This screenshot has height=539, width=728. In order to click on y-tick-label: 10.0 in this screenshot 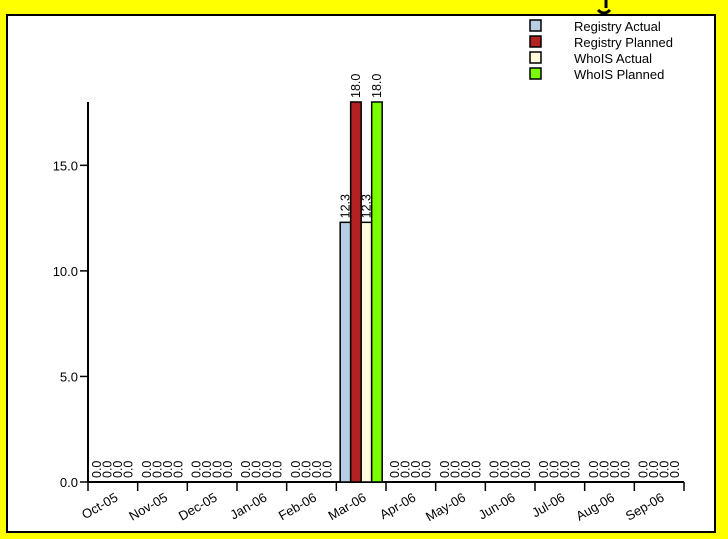, I will do `click(65, 271)`.